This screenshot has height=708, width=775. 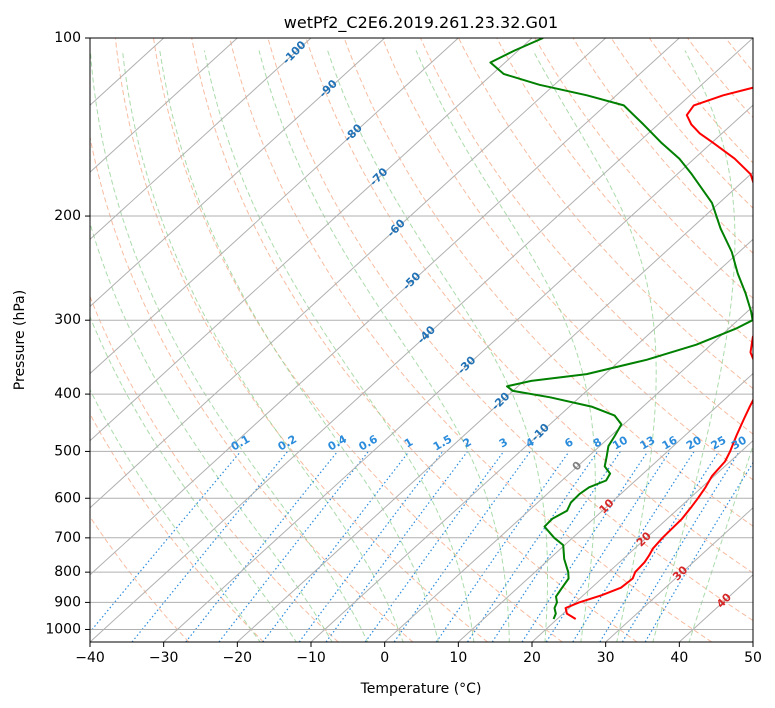 What do you see at coordinates (753, 658) in the screenshot?
I see `x-tick-label: 50` at bounding box center [753, 658].